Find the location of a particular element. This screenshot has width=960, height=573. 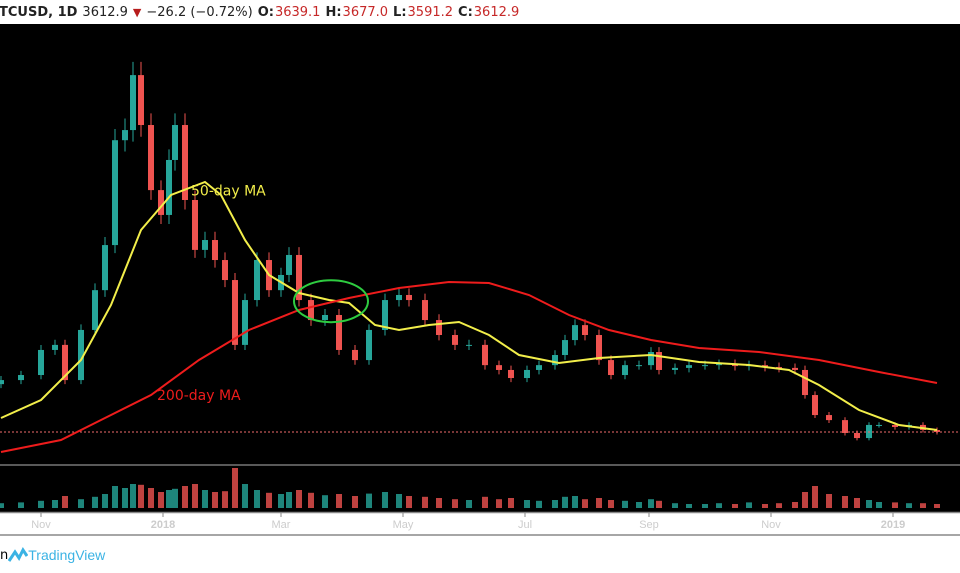

time-axis: Nov 2018 Mar May Jul Sep Nov 2019 is located at coordinates (468, 522).